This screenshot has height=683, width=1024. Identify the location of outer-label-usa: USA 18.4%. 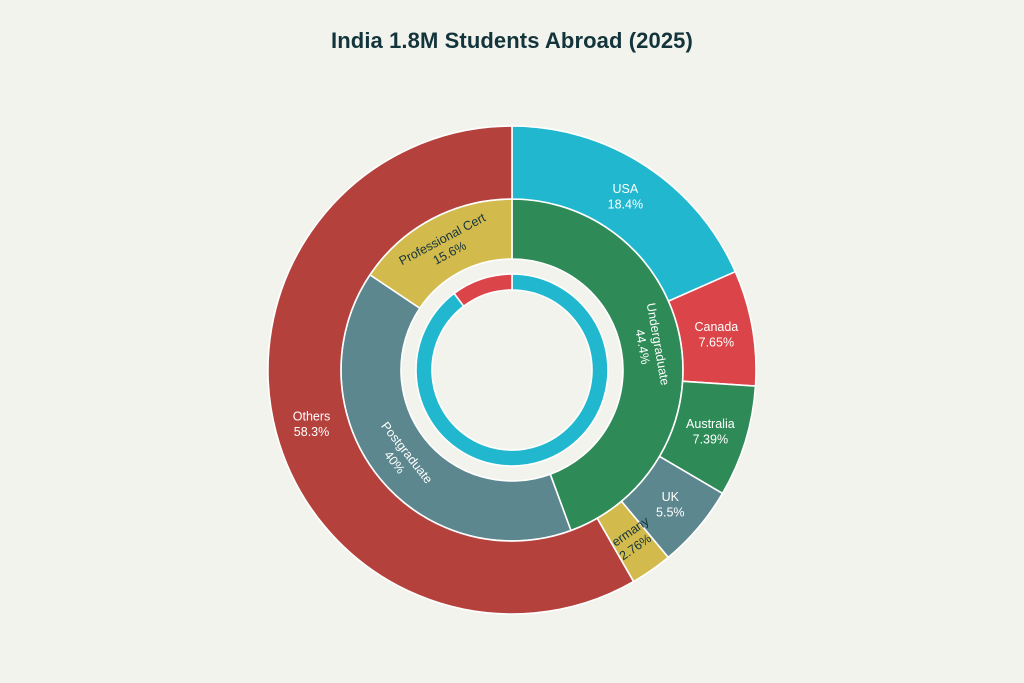
(625, 197).